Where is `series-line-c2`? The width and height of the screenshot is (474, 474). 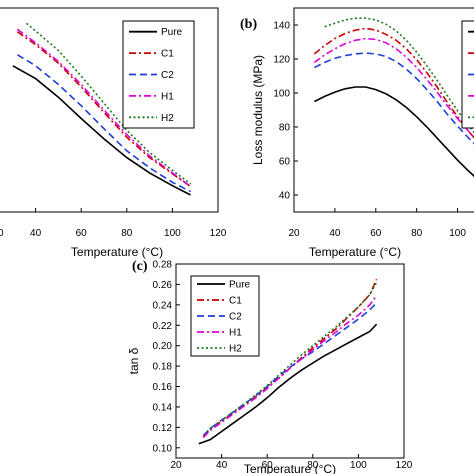 series-line-c2 is located at coordinates (103, 123).